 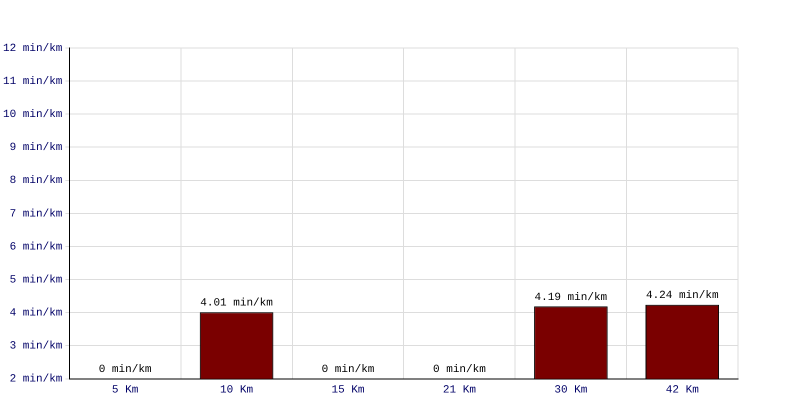 What do you see at coordinates (36, 181) in the screenshot?
I see `y-tick-label: 8 min/km` at bounding box center [36, 181].